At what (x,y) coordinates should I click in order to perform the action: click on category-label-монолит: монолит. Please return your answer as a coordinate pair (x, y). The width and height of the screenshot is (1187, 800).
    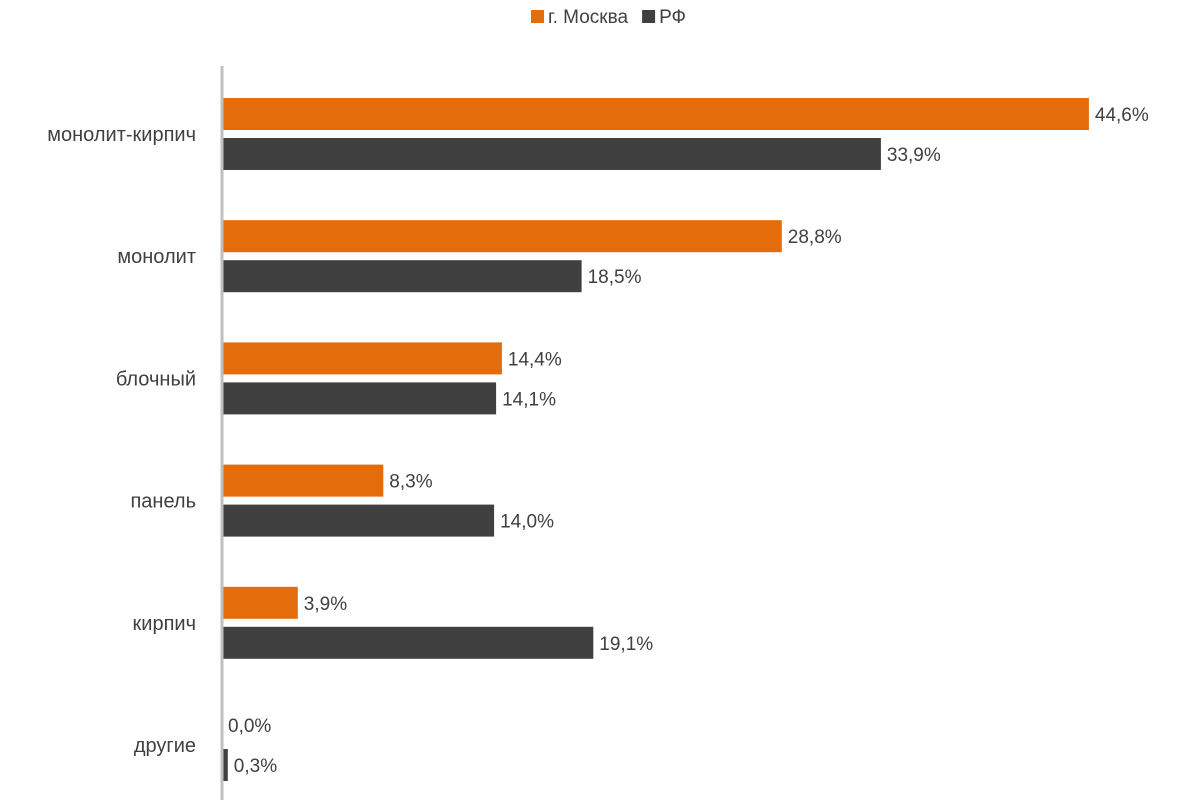
    Looking at the image, I should click on (156, 257).